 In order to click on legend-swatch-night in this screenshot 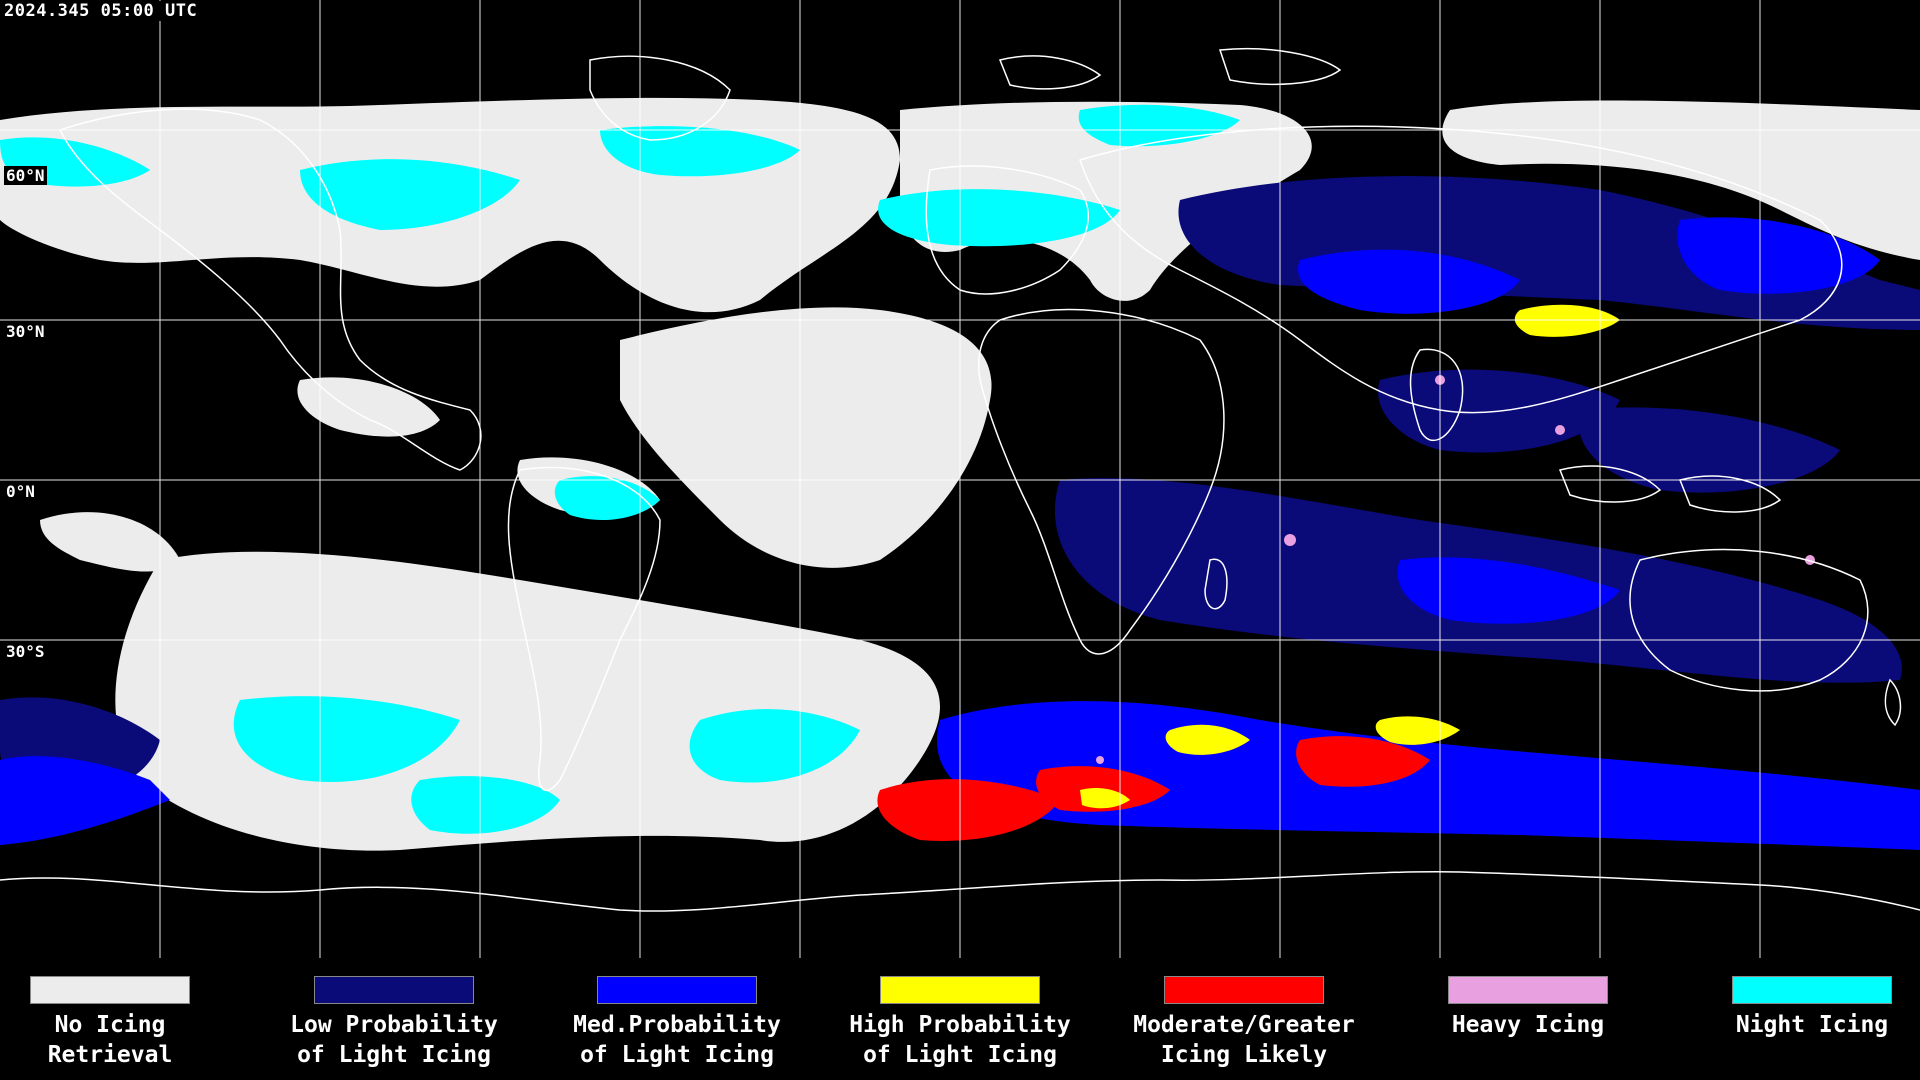, I will do `click(1812, 990)`.